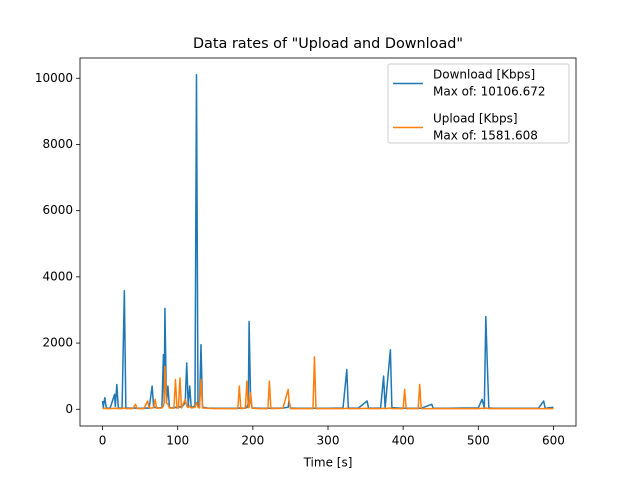  I want to click on legend-box, so click(478, 103).